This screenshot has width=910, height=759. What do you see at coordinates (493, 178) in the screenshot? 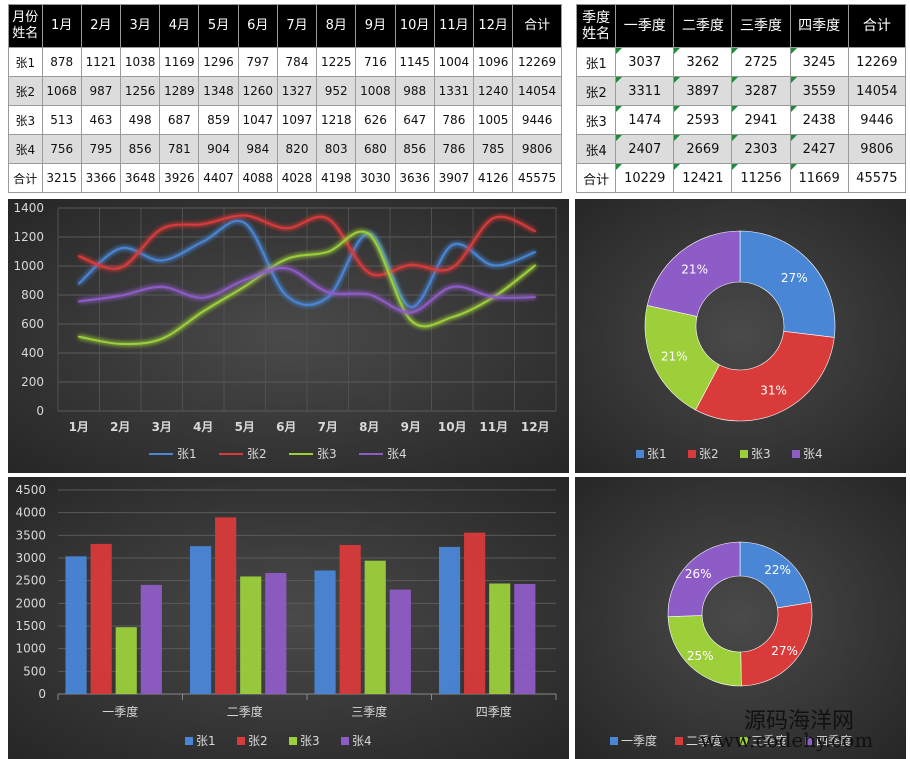
I see `monthly-table-cell: 4126` at bounding box center [493, 178].